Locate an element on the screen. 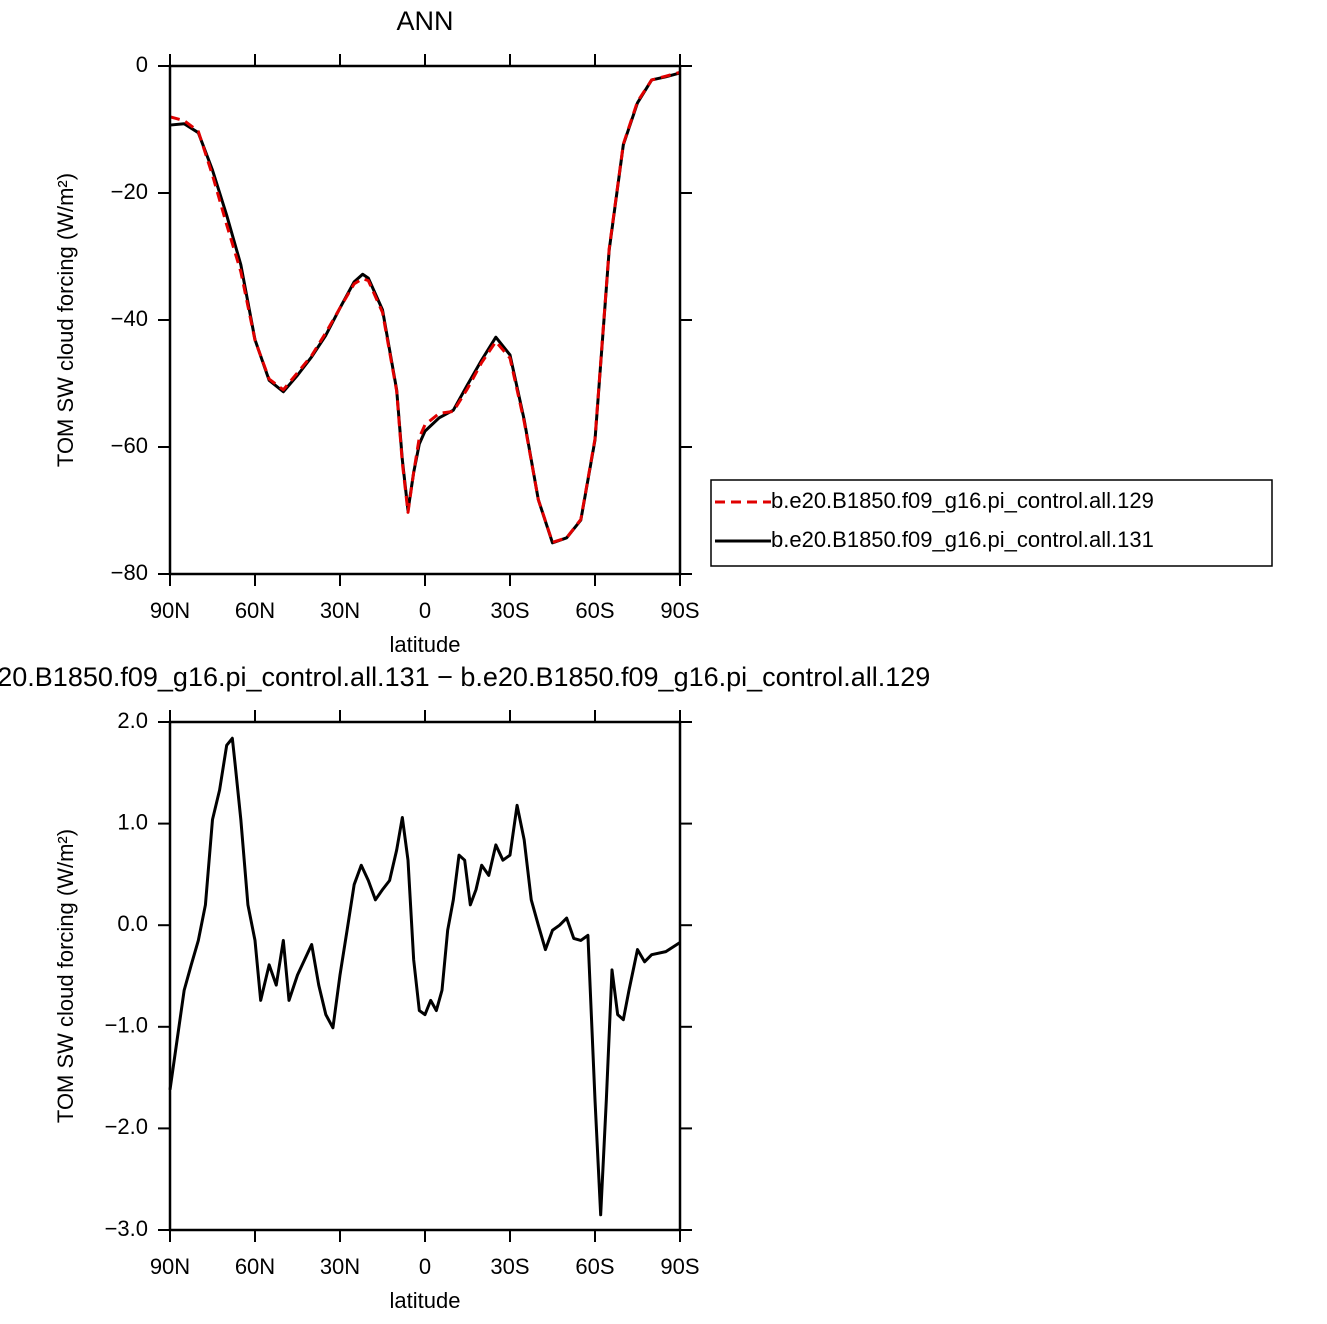 The width and height of the screenshot is (1327, 1324). y-tick-label: −20 is located at coordinates (129, 191).